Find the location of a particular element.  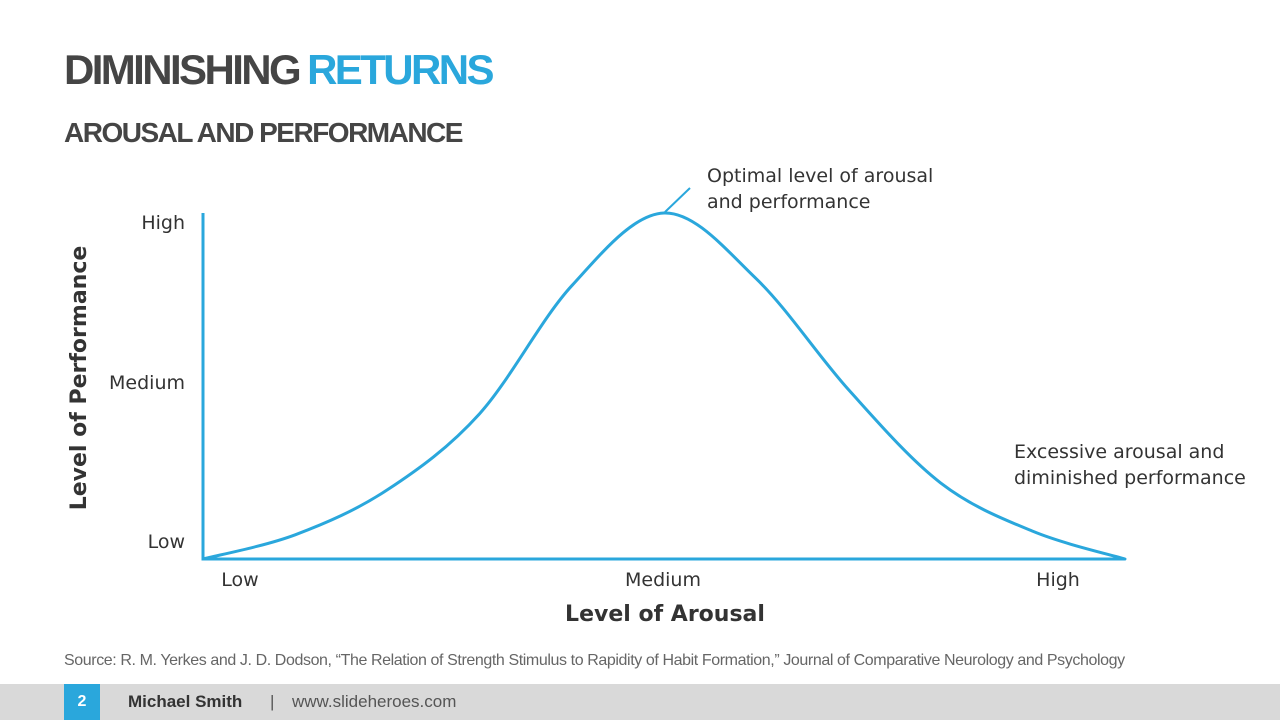

optimal-pointer-line is located at coordinates (677, 200).